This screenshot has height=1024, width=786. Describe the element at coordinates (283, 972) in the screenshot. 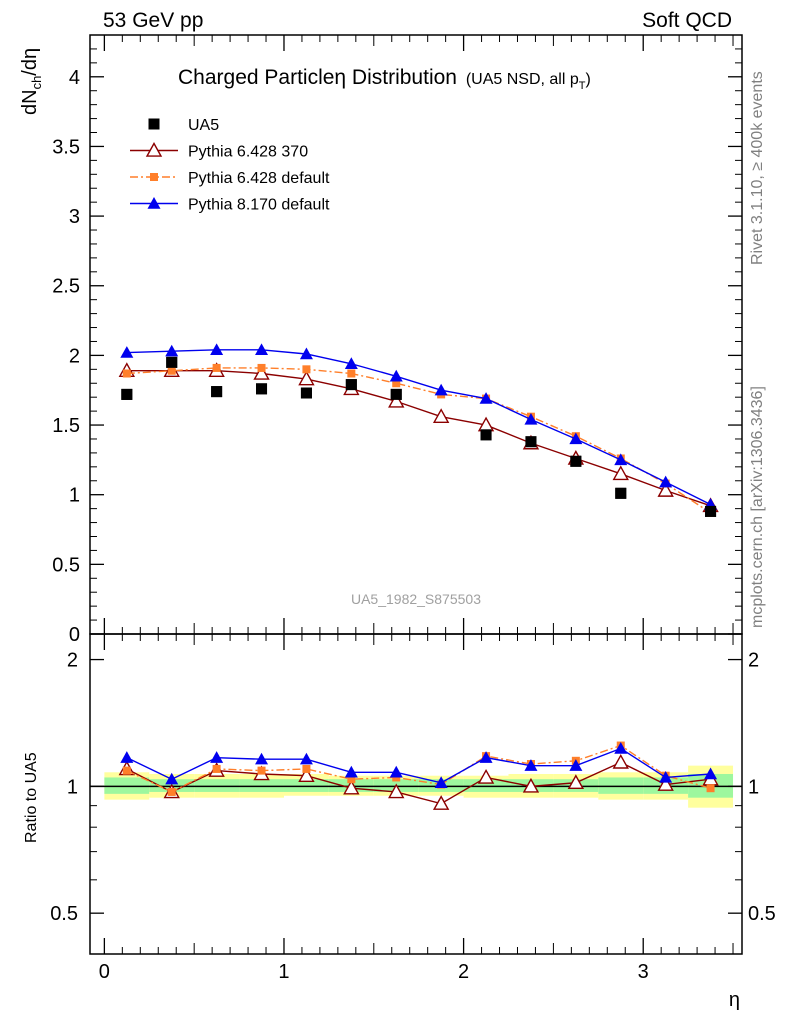

I see `x-tick-label: 1` at that location.